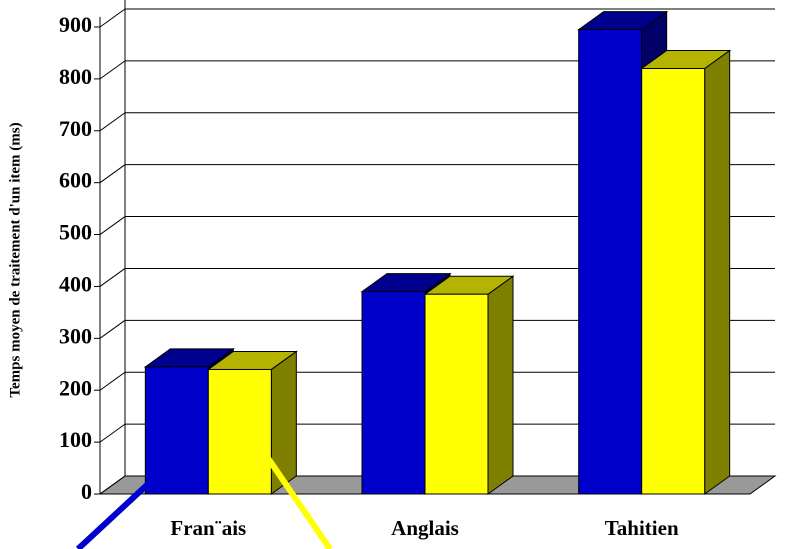 This screenshot has width=788, height=549. What do you see at coordinates (208, 528) in the screenshot?
I see `x-tick-label: Fran¨ais` at bounding box center [208, 528].